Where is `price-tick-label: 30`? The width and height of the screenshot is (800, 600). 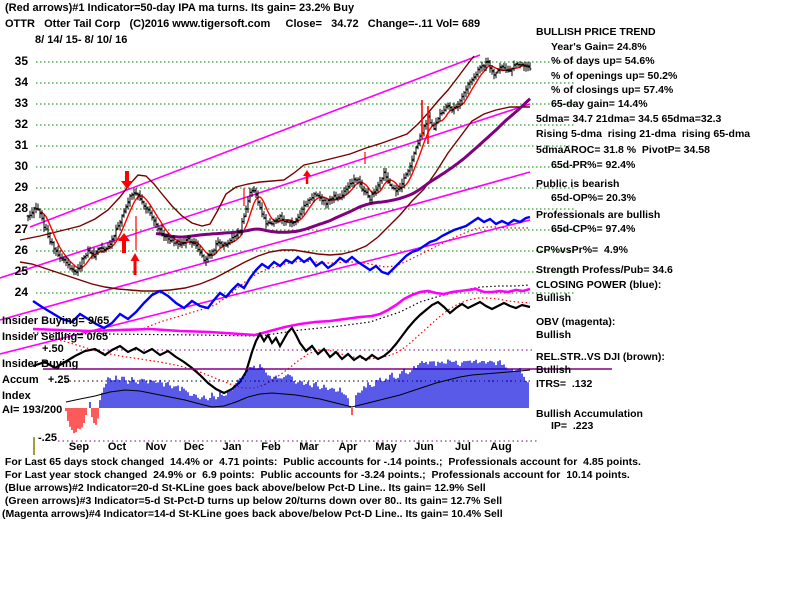
price-tick-label: 30 is located at coordinates (21, 166).